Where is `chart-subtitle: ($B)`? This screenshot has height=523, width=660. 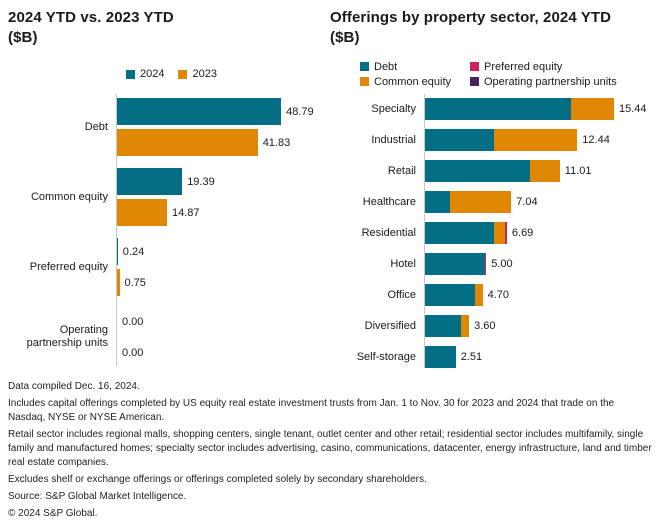
chart-subtitle: ($B) is located at coordinates (23, 37).